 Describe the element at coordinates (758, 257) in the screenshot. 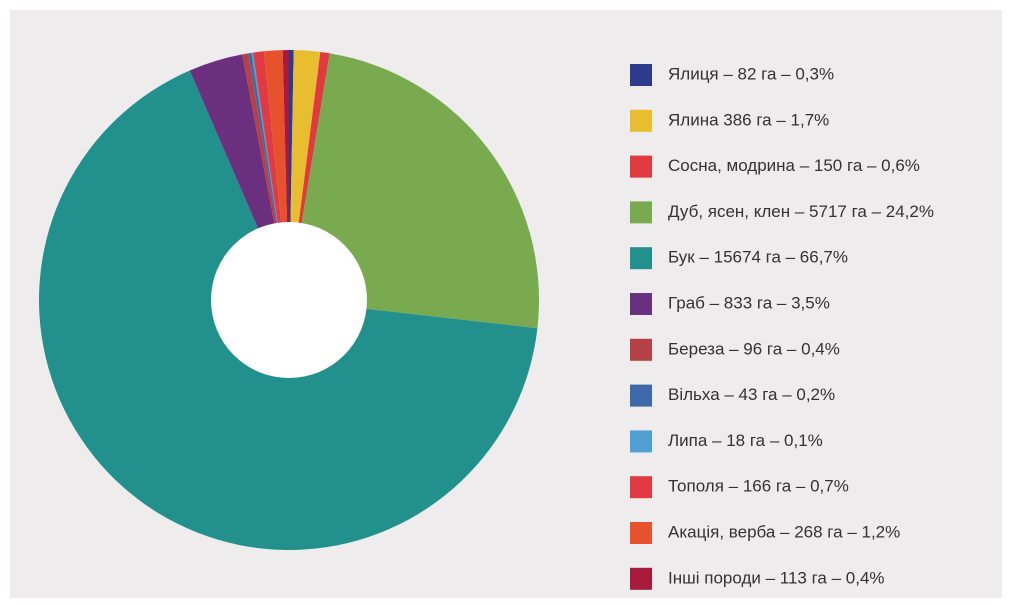

I see `legend-label: Бук – 15674 га – 66,7%` at that location.